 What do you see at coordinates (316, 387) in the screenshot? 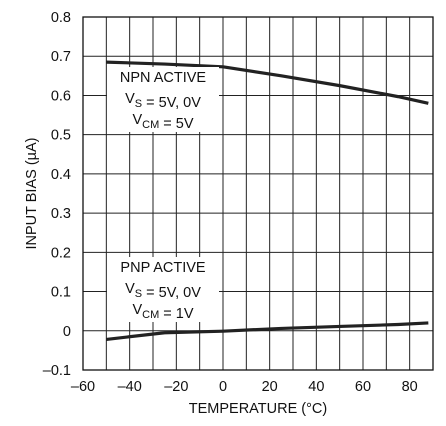
I see `x-tick-label: 40` at bounding box center [316, 387].